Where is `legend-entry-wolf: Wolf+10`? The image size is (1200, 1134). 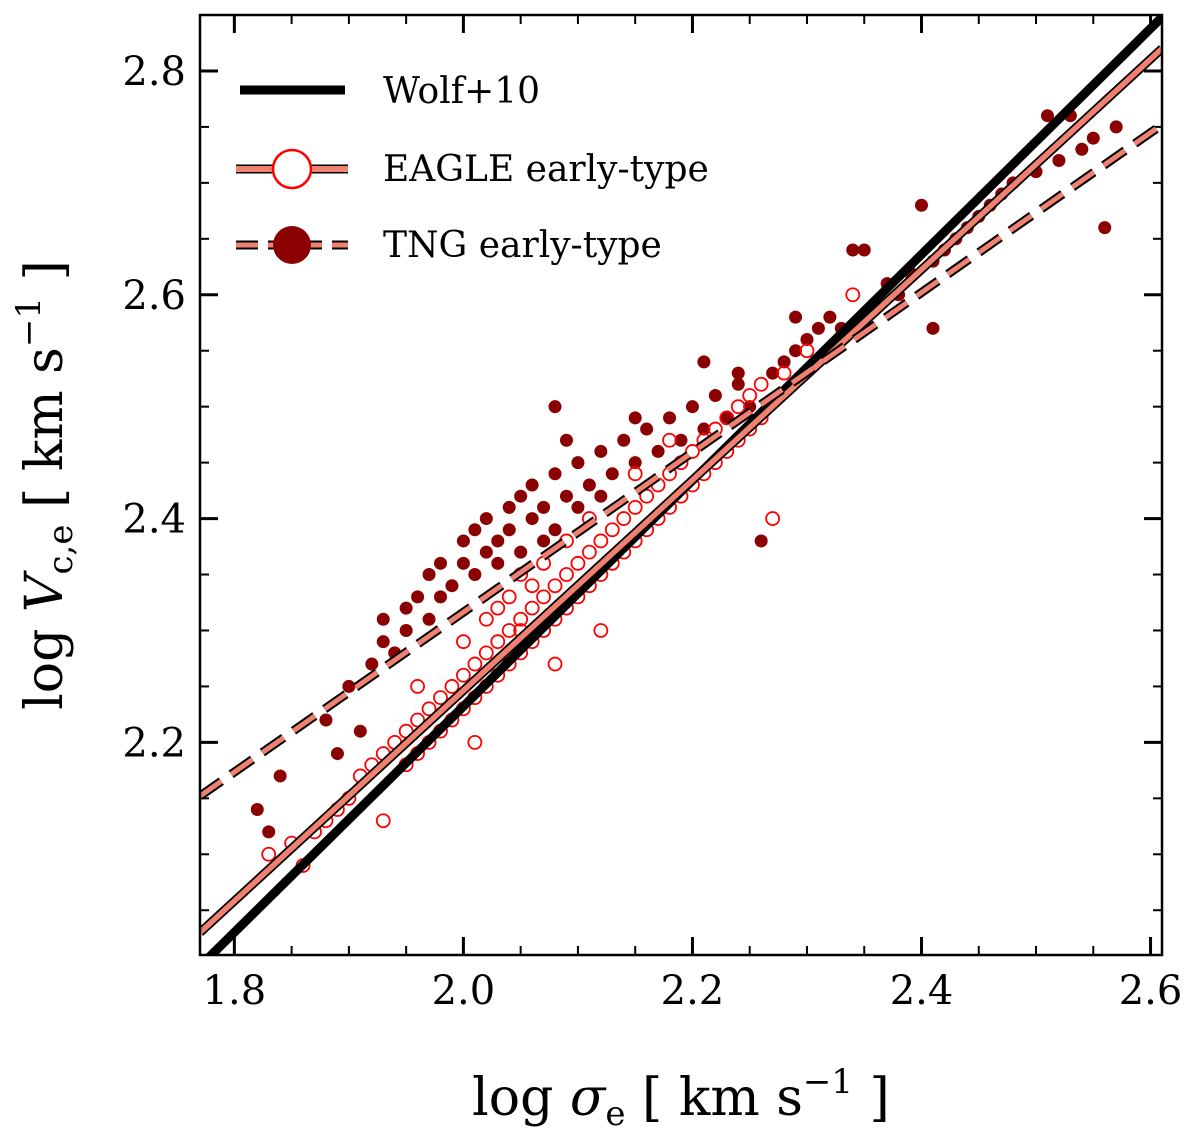 legend-entry-wolf: Wolf+10 is located at coordinates (390, 91).